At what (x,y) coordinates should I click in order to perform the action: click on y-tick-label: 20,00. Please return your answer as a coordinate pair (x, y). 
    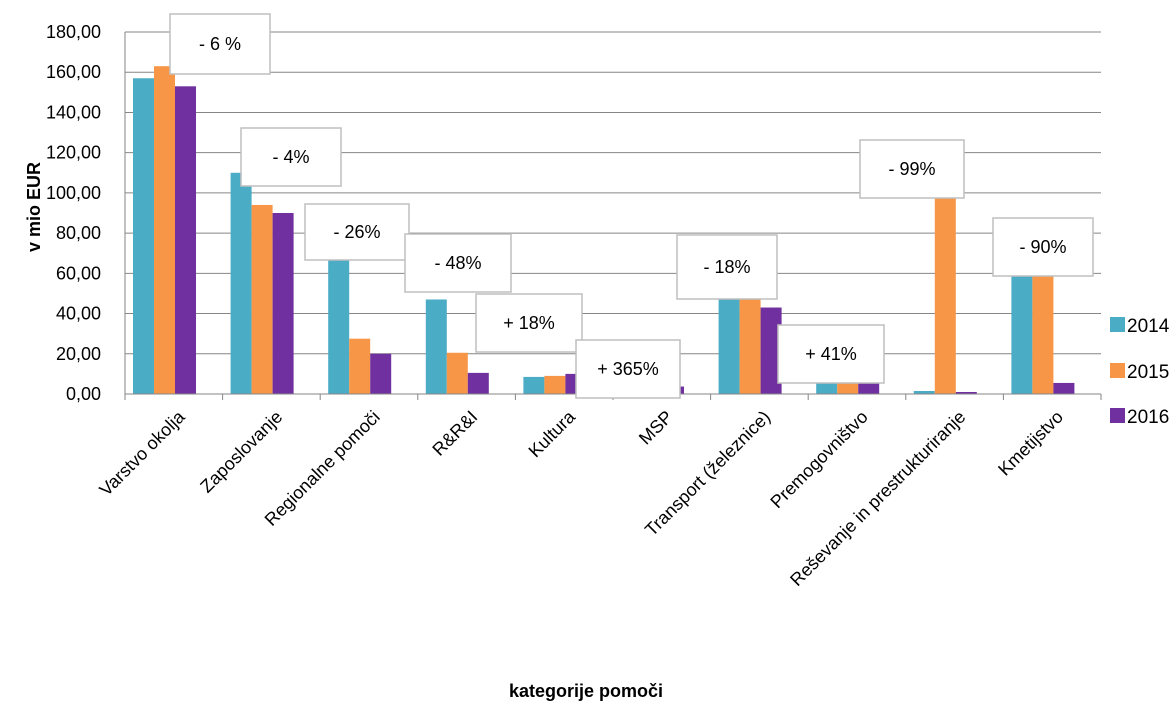
    Looking at the image, I should click on (78, 354).